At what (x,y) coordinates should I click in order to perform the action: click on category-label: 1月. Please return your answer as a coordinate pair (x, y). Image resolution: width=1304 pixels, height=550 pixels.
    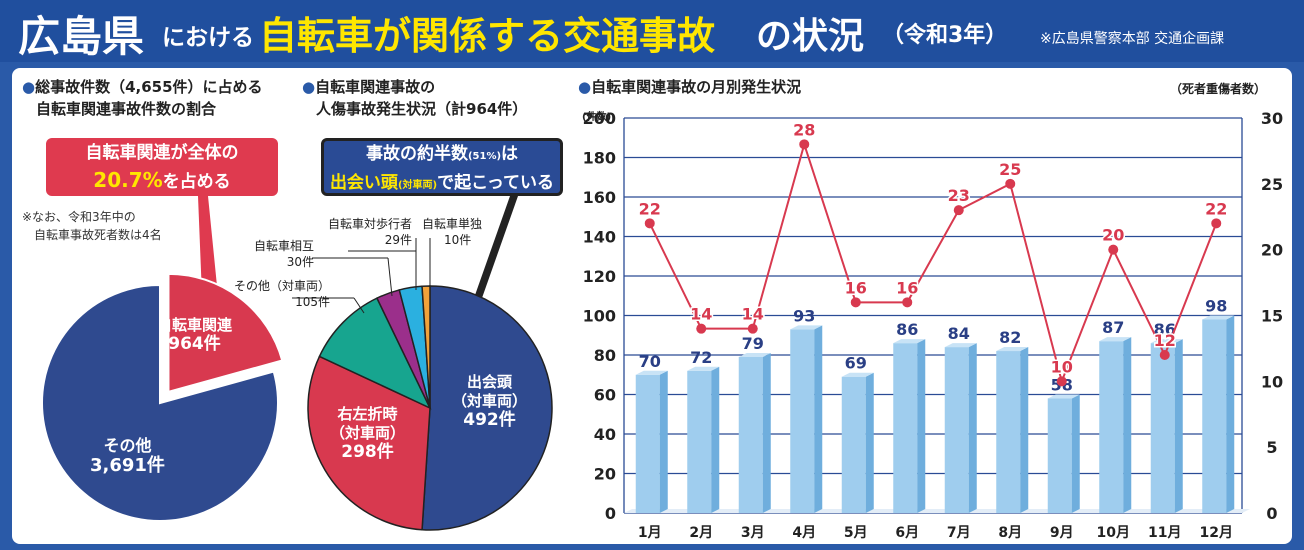
    Looking at the image, I should click on (650, 533).